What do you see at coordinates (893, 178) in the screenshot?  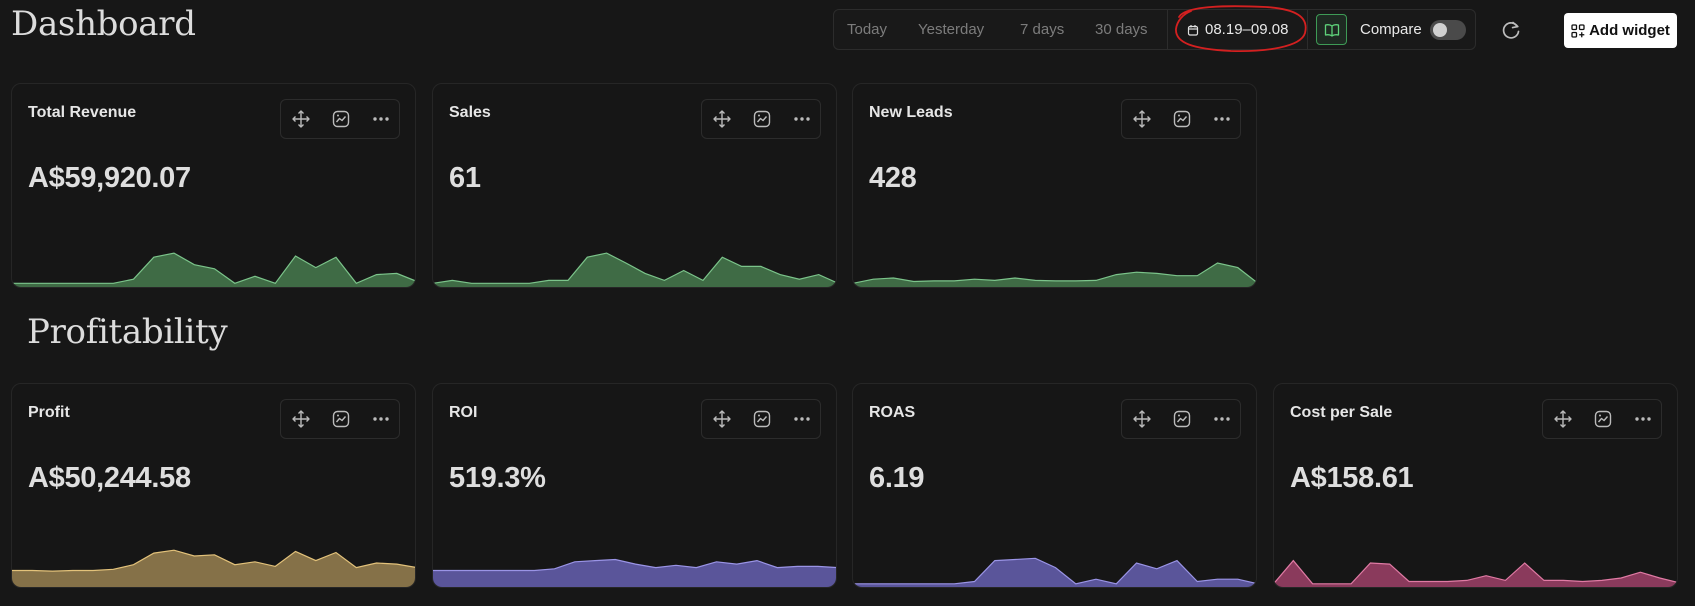 I see `card-value: 428` at bounding box center [893, 178].